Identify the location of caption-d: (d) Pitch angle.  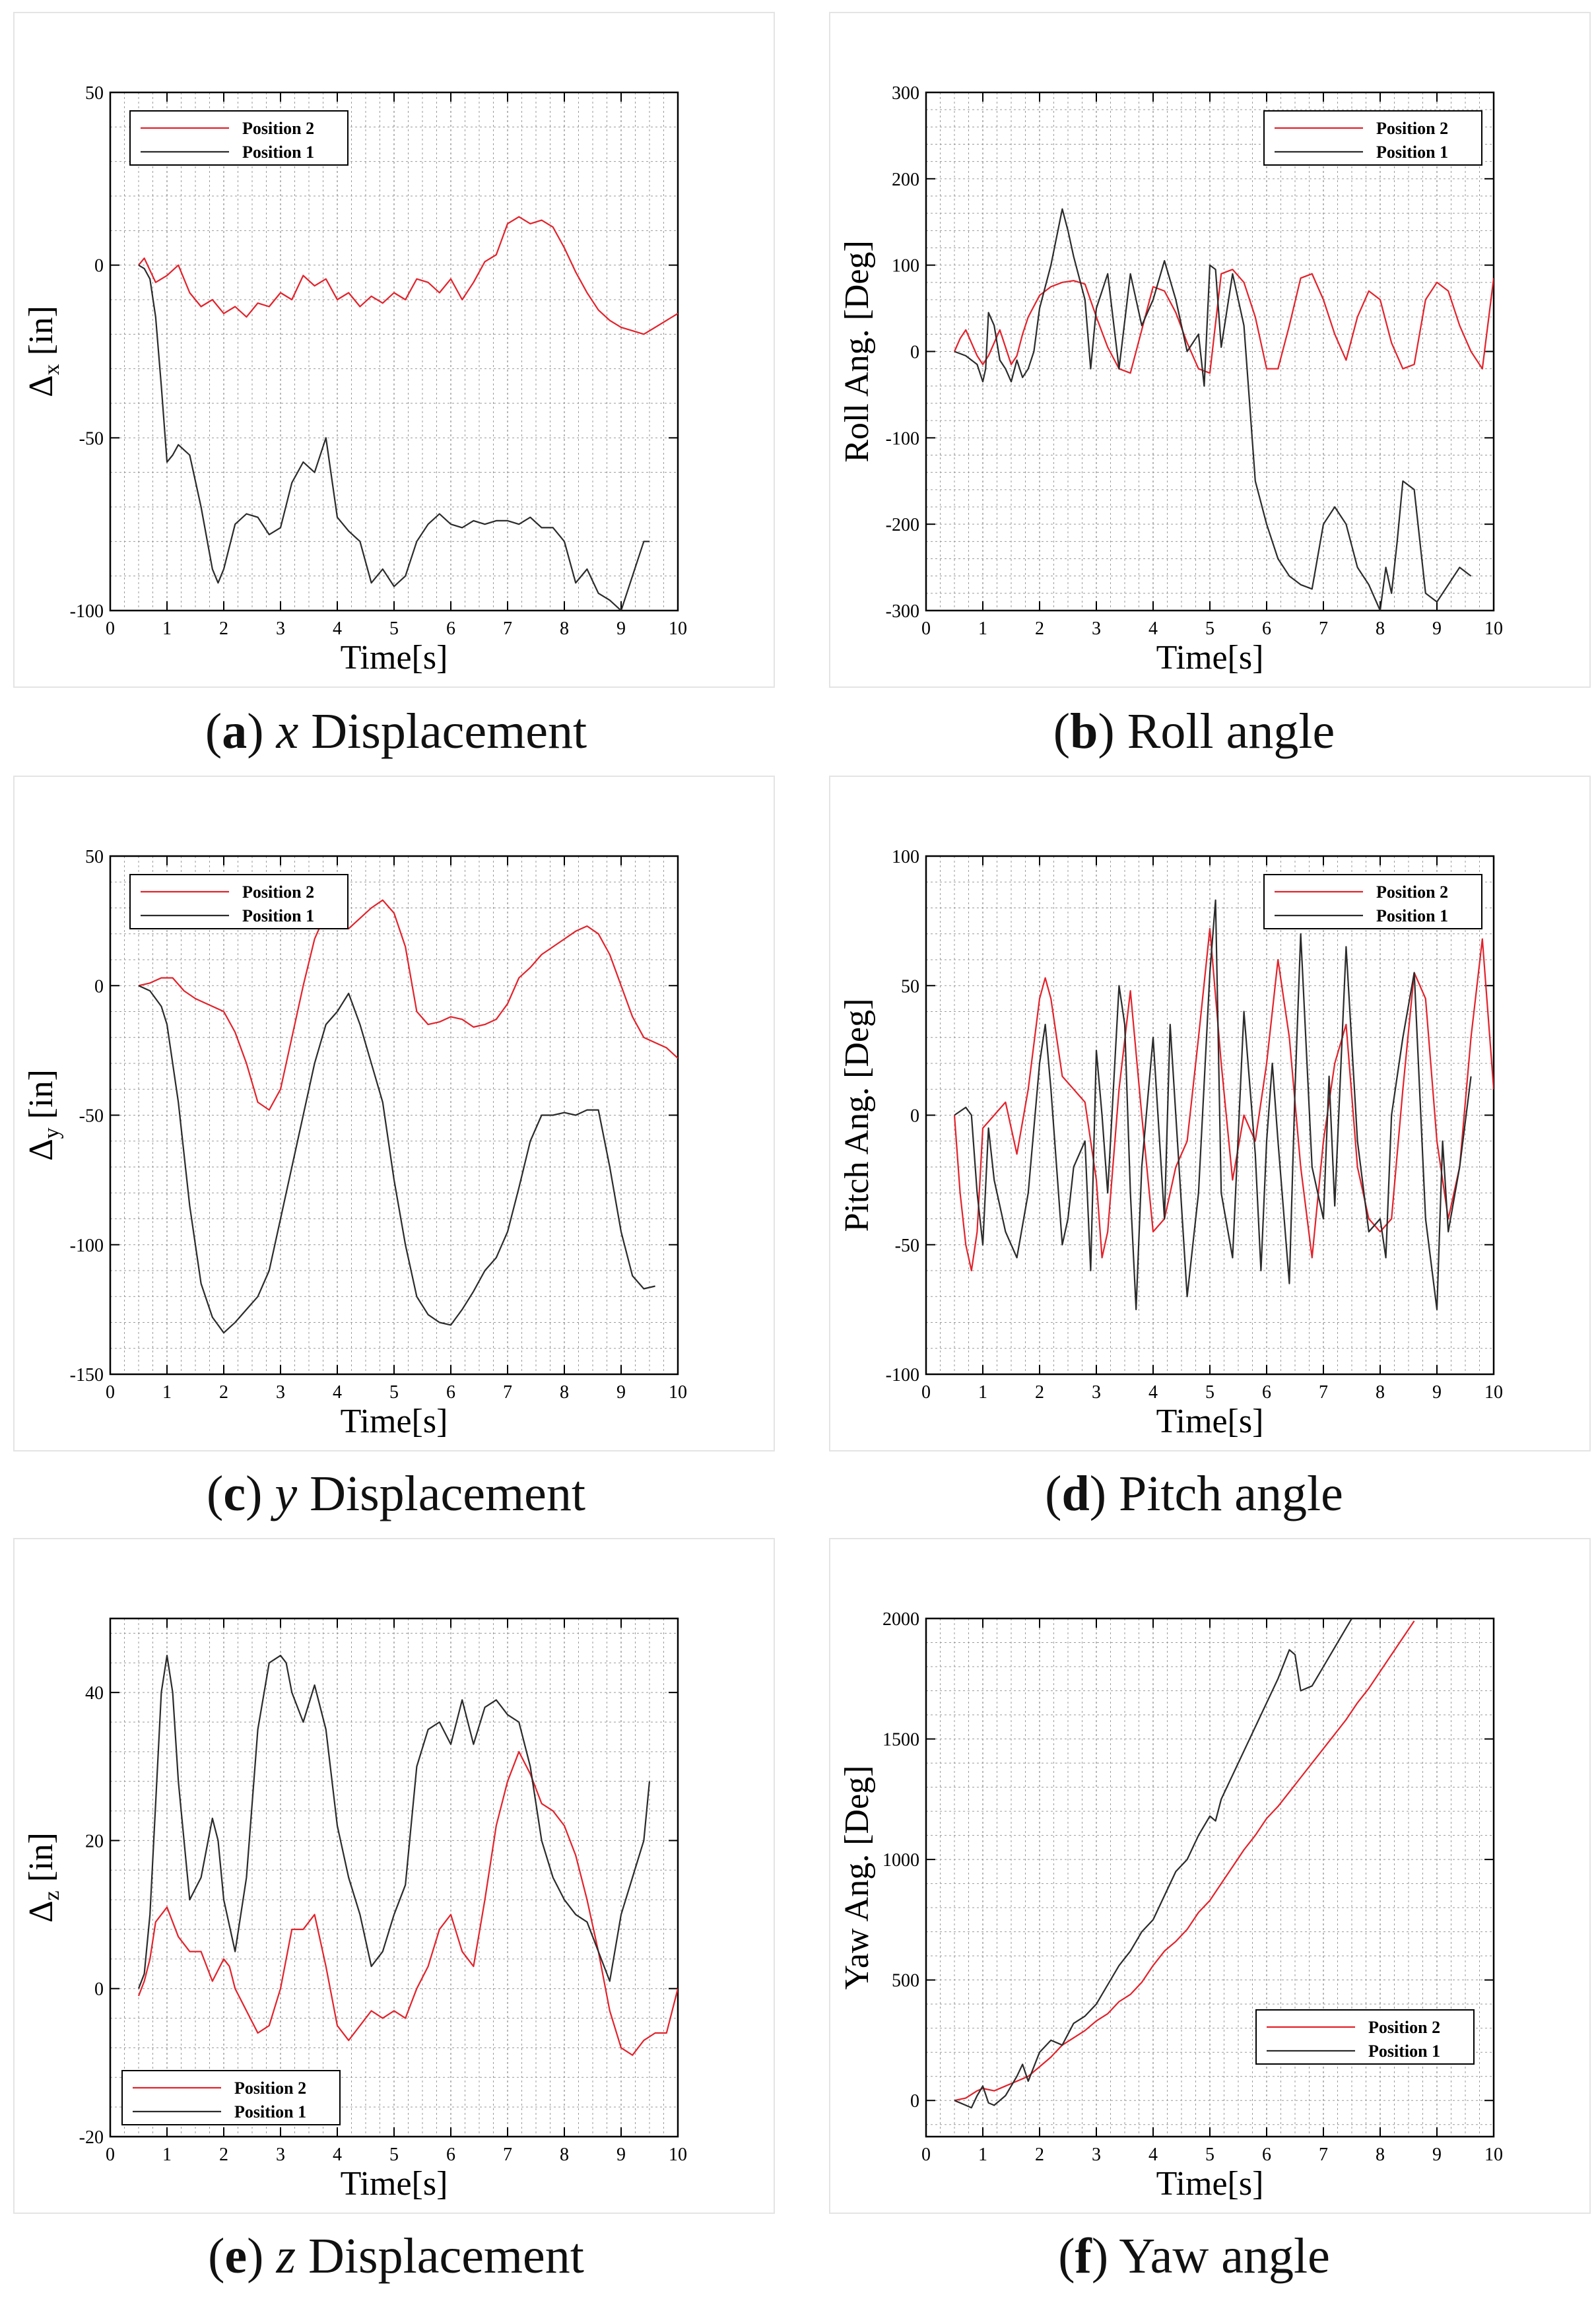
(1194, 1493).